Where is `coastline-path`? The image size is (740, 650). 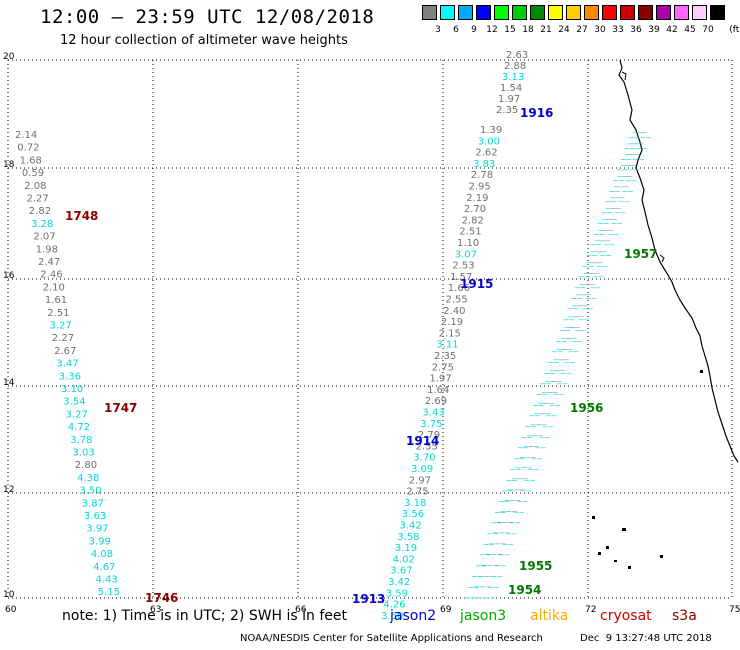 coastline-path is located at coordinates (678, 261).